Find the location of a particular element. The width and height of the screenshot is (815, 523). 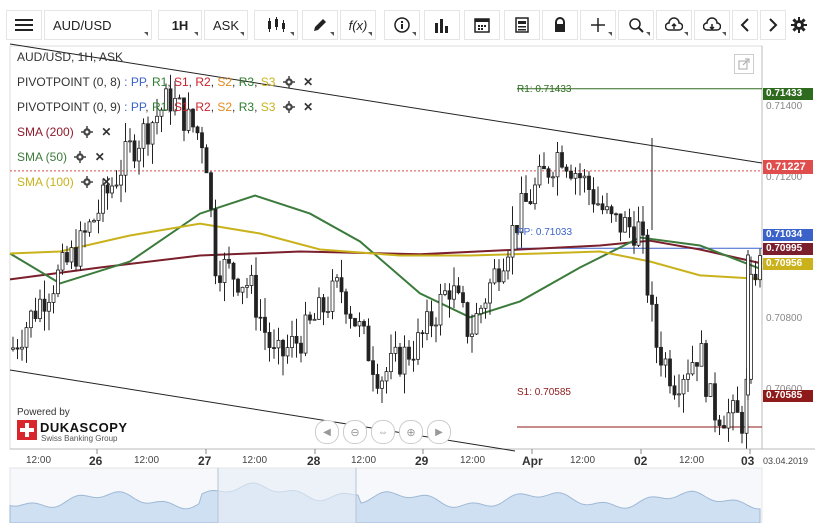

upload-button is located at coordinates (674, 25).